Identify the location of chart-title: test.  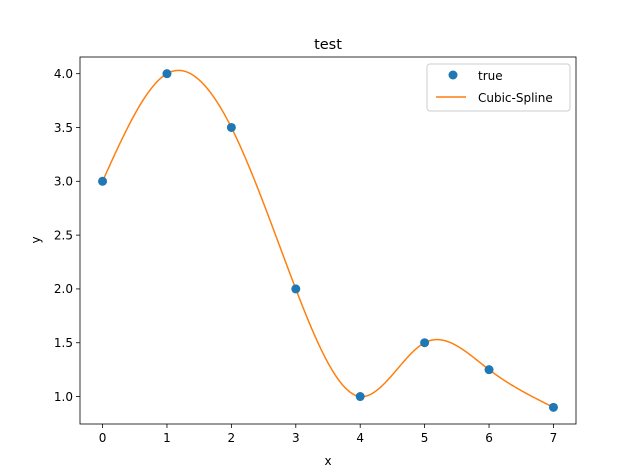
(328, 45).